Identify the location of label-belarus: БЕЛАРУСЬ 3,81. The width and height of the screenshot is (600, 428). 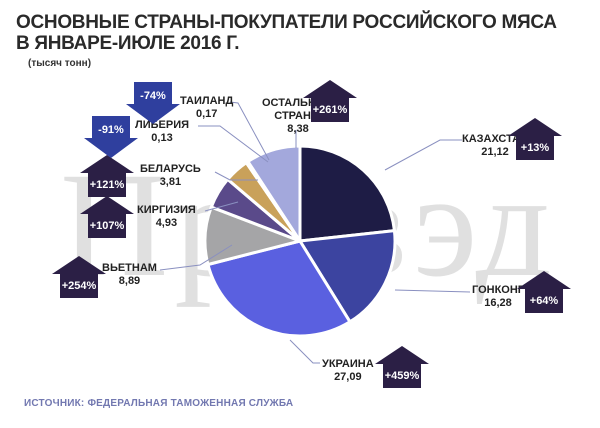
(170, 175).